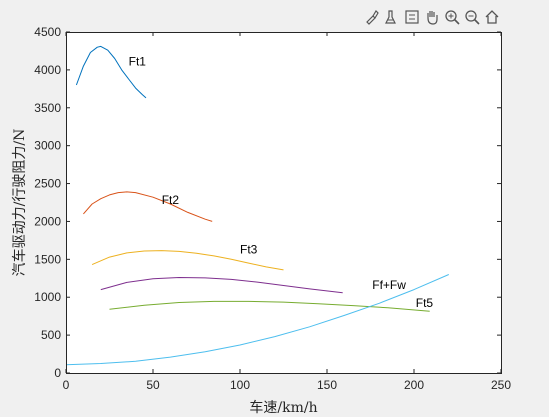 The width and height of the screenshot is (549, 417). Describe the element at coordinates (240, 385) in the screenshot. I see `x-tick-label: 100` at that location.